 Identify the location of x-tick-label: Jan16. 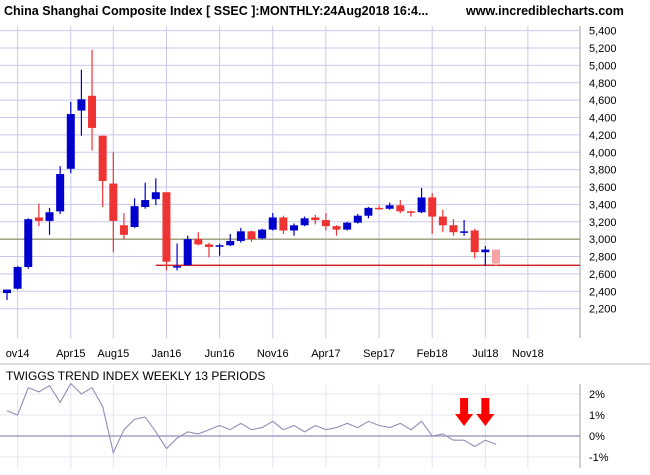
(166, 354).